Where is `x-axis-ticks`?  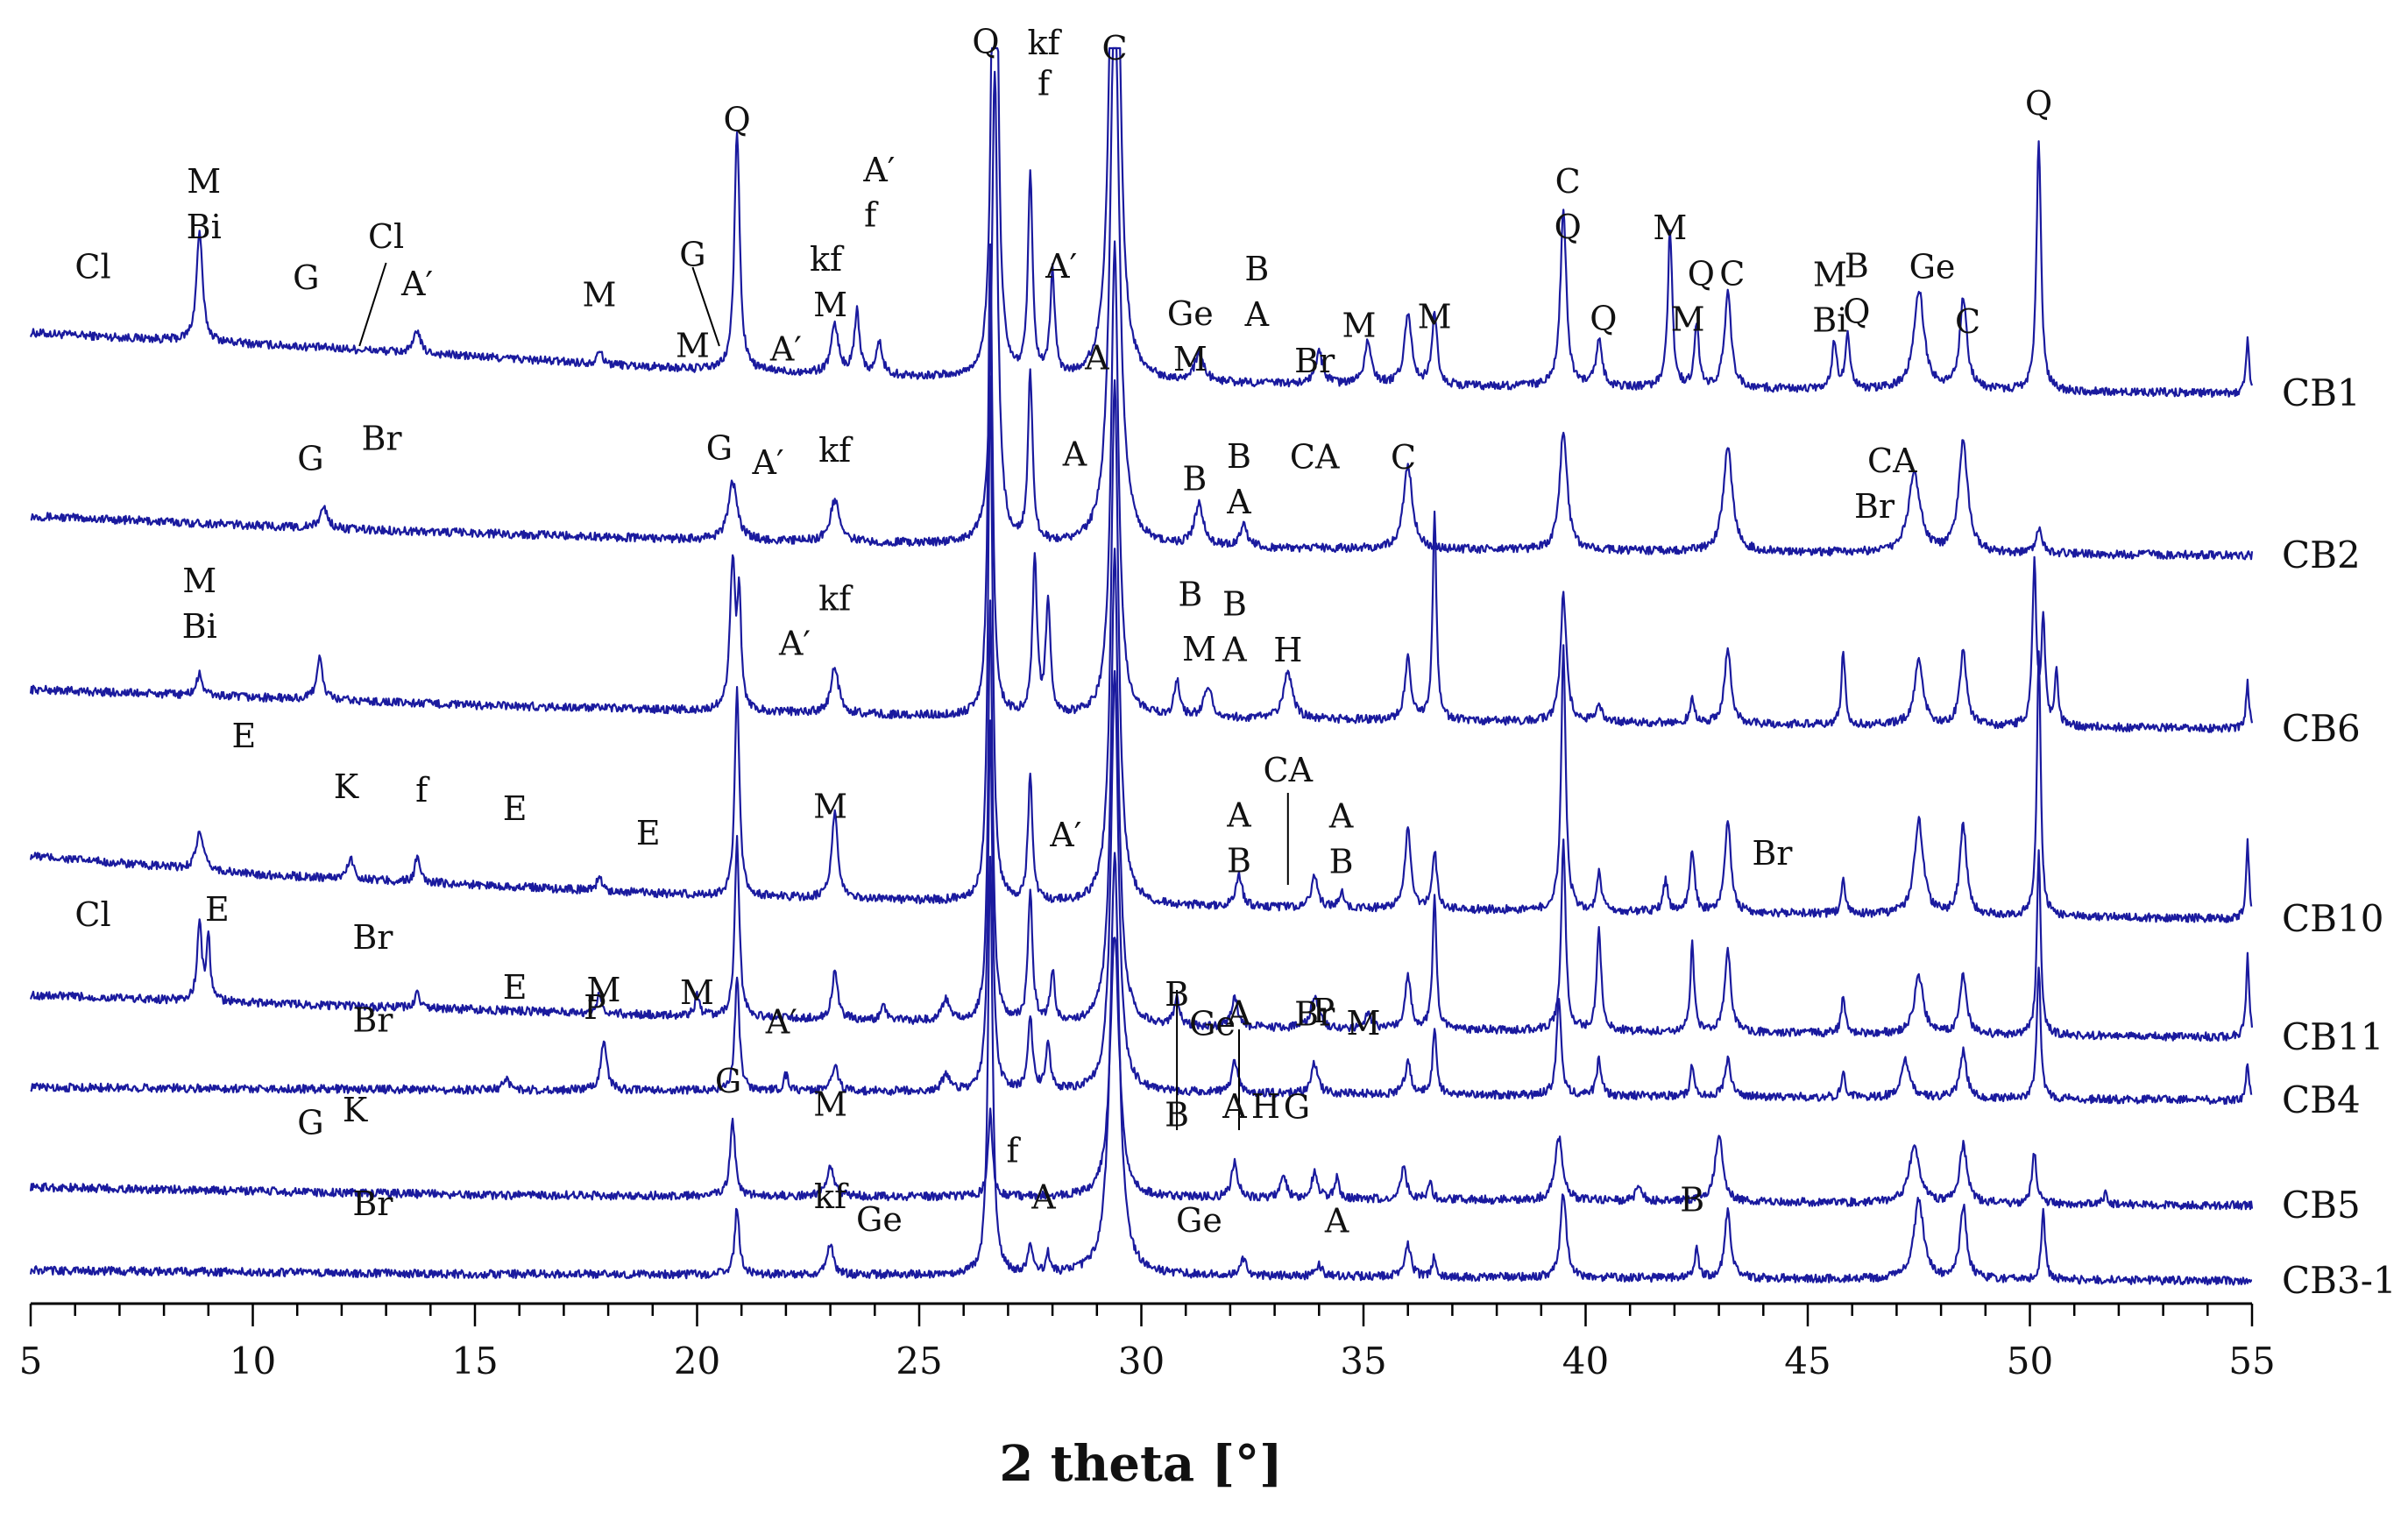 x-axis-ticks is located at coordinates (1142, 1315).